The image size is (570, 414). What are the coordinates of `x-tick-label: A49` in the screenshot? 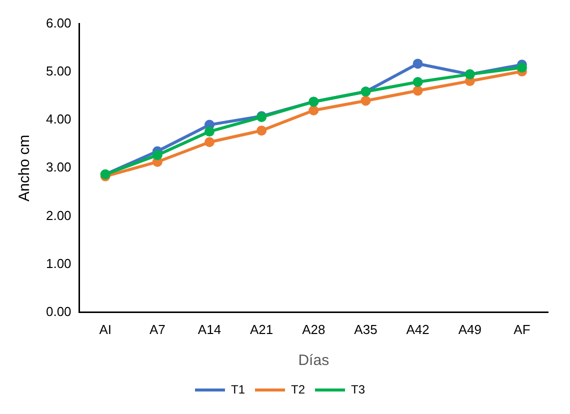 It's located at (470, 329).